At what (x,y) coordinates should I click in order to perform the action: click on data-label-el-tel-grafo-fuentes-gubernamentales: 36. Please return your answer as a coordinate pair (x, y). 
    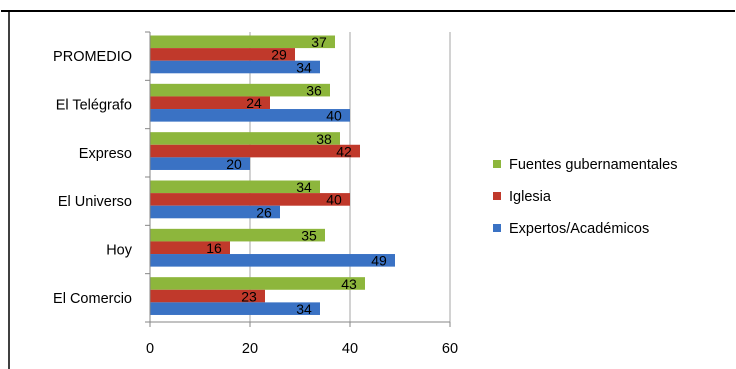
    Looking at the image, I should click on (314, 90).